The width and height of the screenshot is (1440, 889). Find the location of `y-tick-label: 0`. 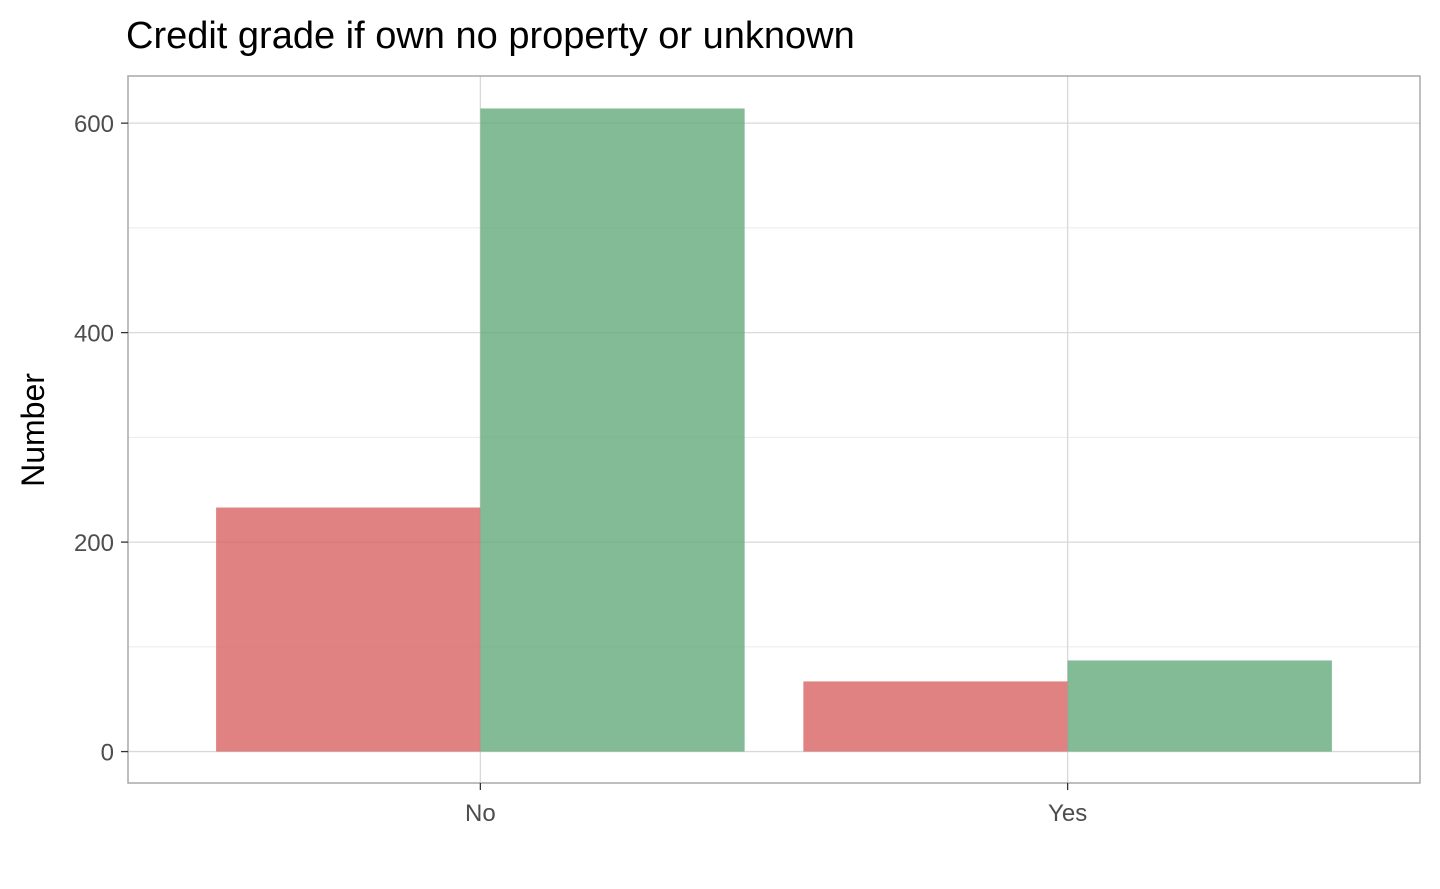

y-tick-label: 0 is located at coordinates (107, 753).